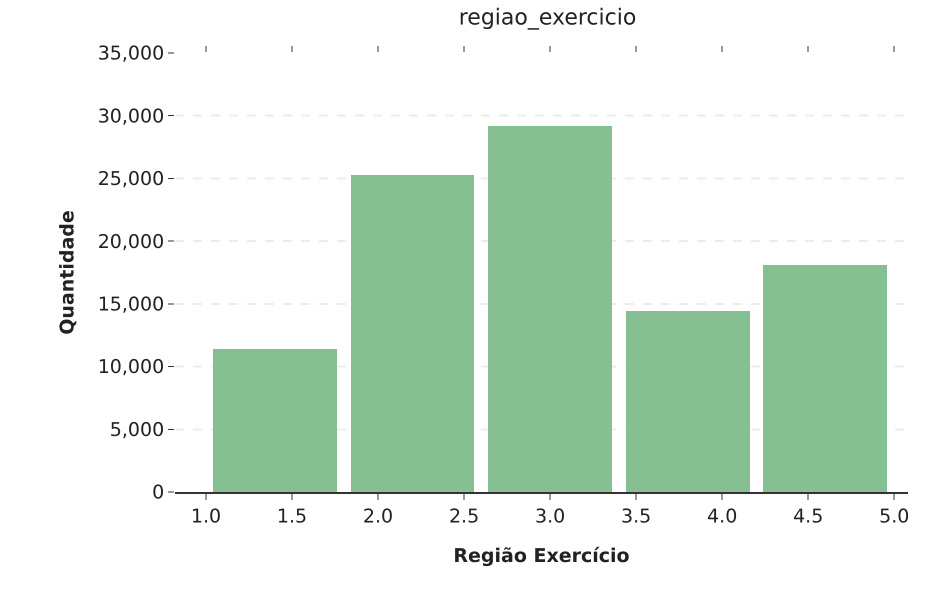  I want to click on y-tick-label: 5,000, so click(137, 429).